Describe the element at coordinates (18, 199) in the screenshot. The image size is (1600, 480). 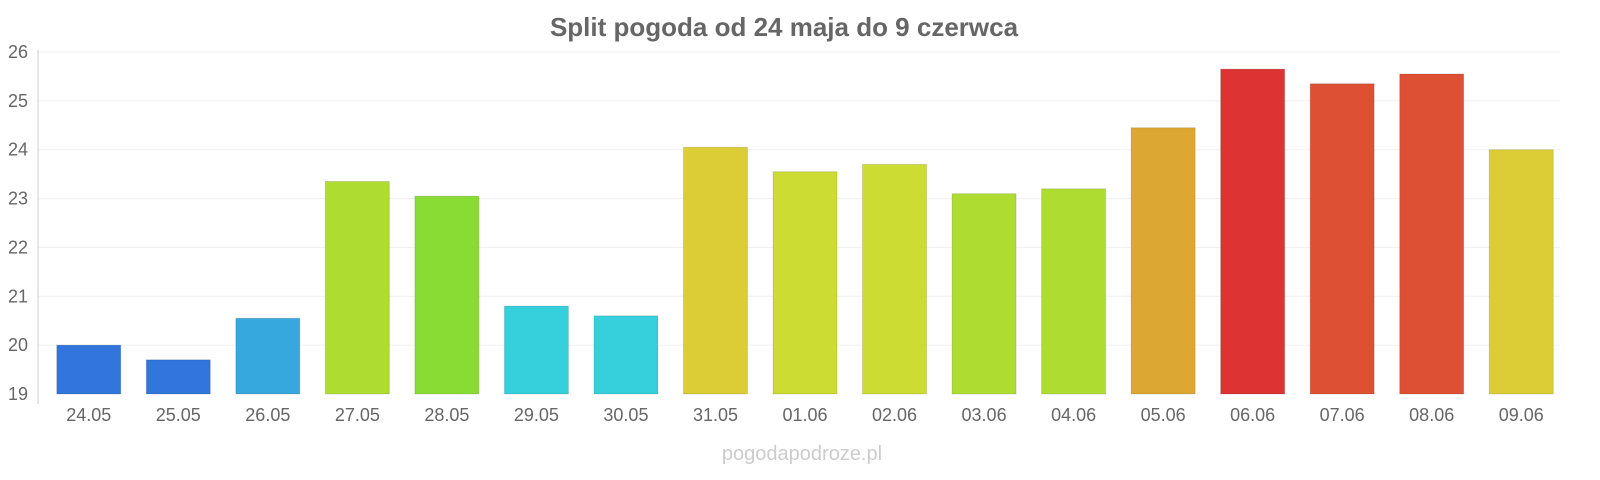
I see `y-tick-label: 23` at that location.